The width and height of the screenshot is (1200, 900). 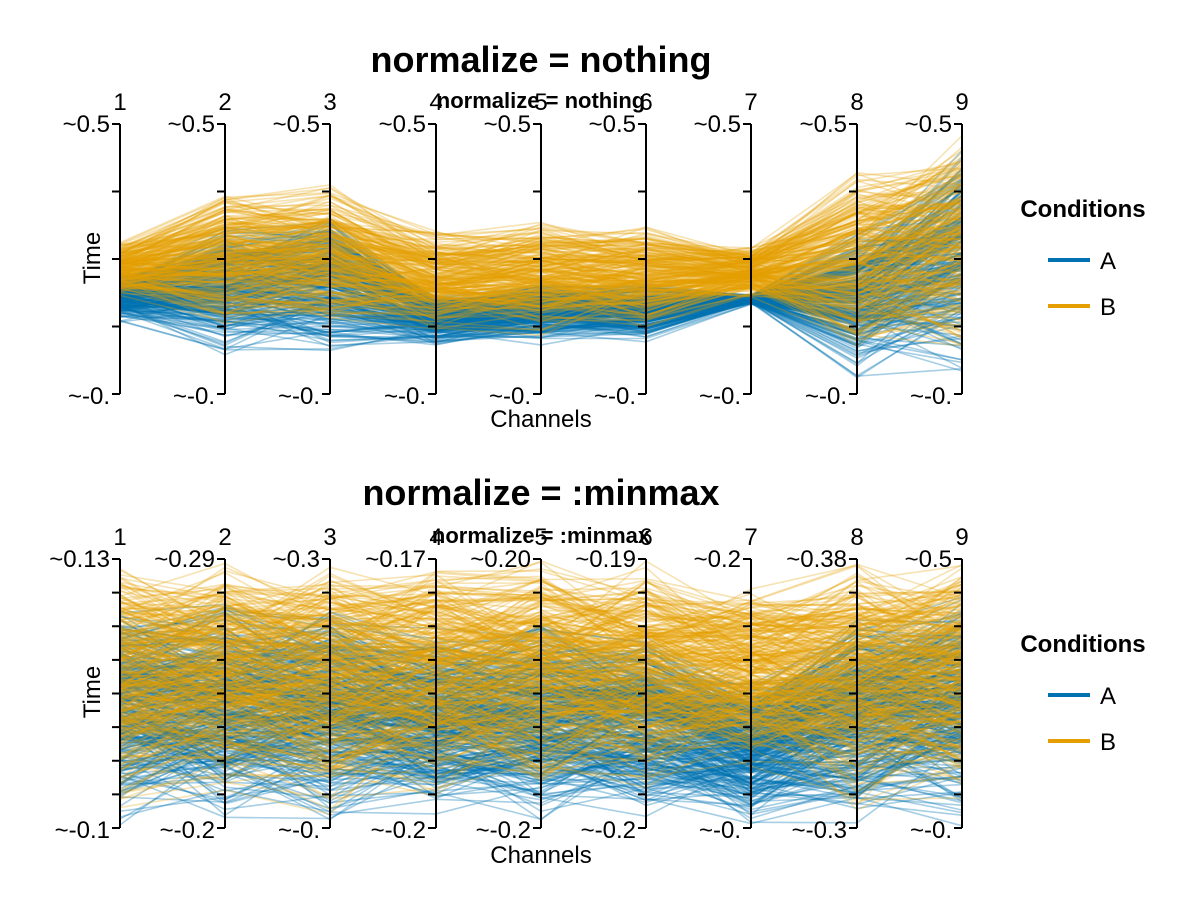 What do you see at coordinates (403, 684) in the screenshot?
I see `channel-axis-4: 4~0.17 ~-0.2` at bounding box center [403, 684].